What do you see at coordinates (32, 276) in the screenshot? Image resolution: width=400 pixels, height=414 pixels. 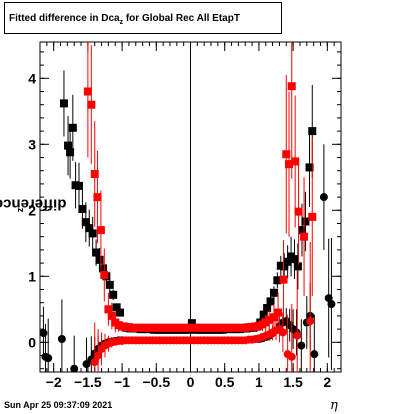 I see `y-tick-label: 1` at bounding box center [32, 276].